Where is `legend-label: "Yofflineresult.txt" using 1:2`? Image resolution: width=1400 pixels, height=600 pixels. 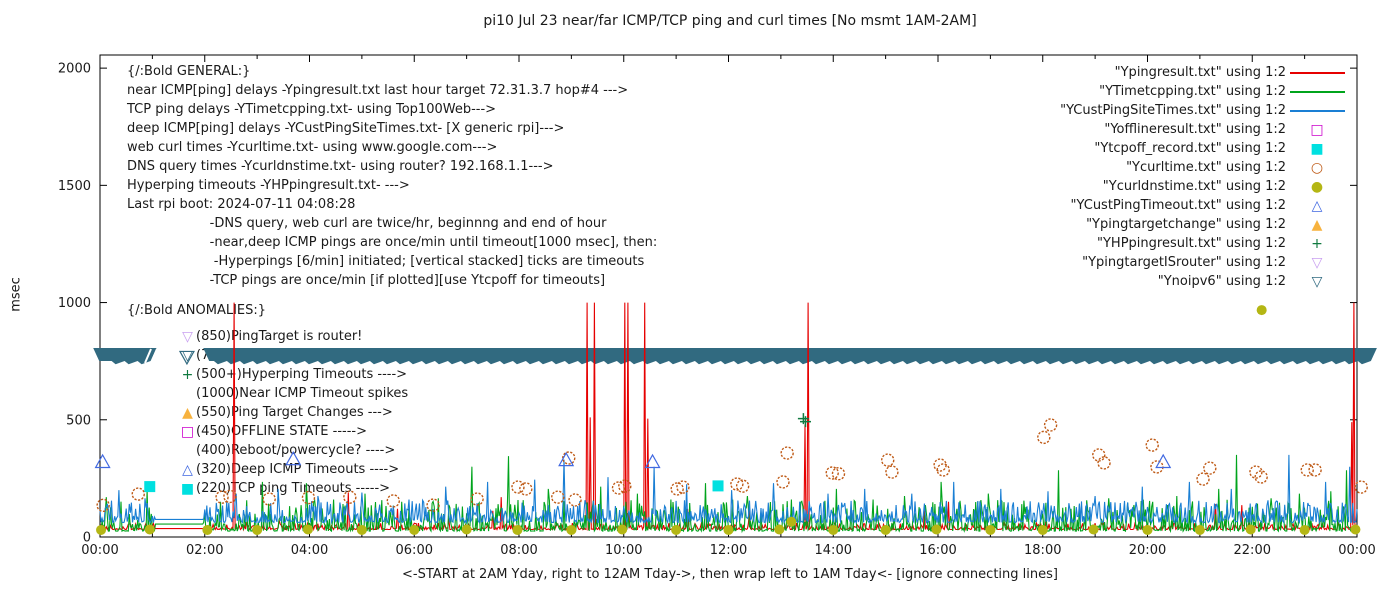 legend-label: "Yofflineresult.txt" using 1:2 is located at coordinates (1195, 129).